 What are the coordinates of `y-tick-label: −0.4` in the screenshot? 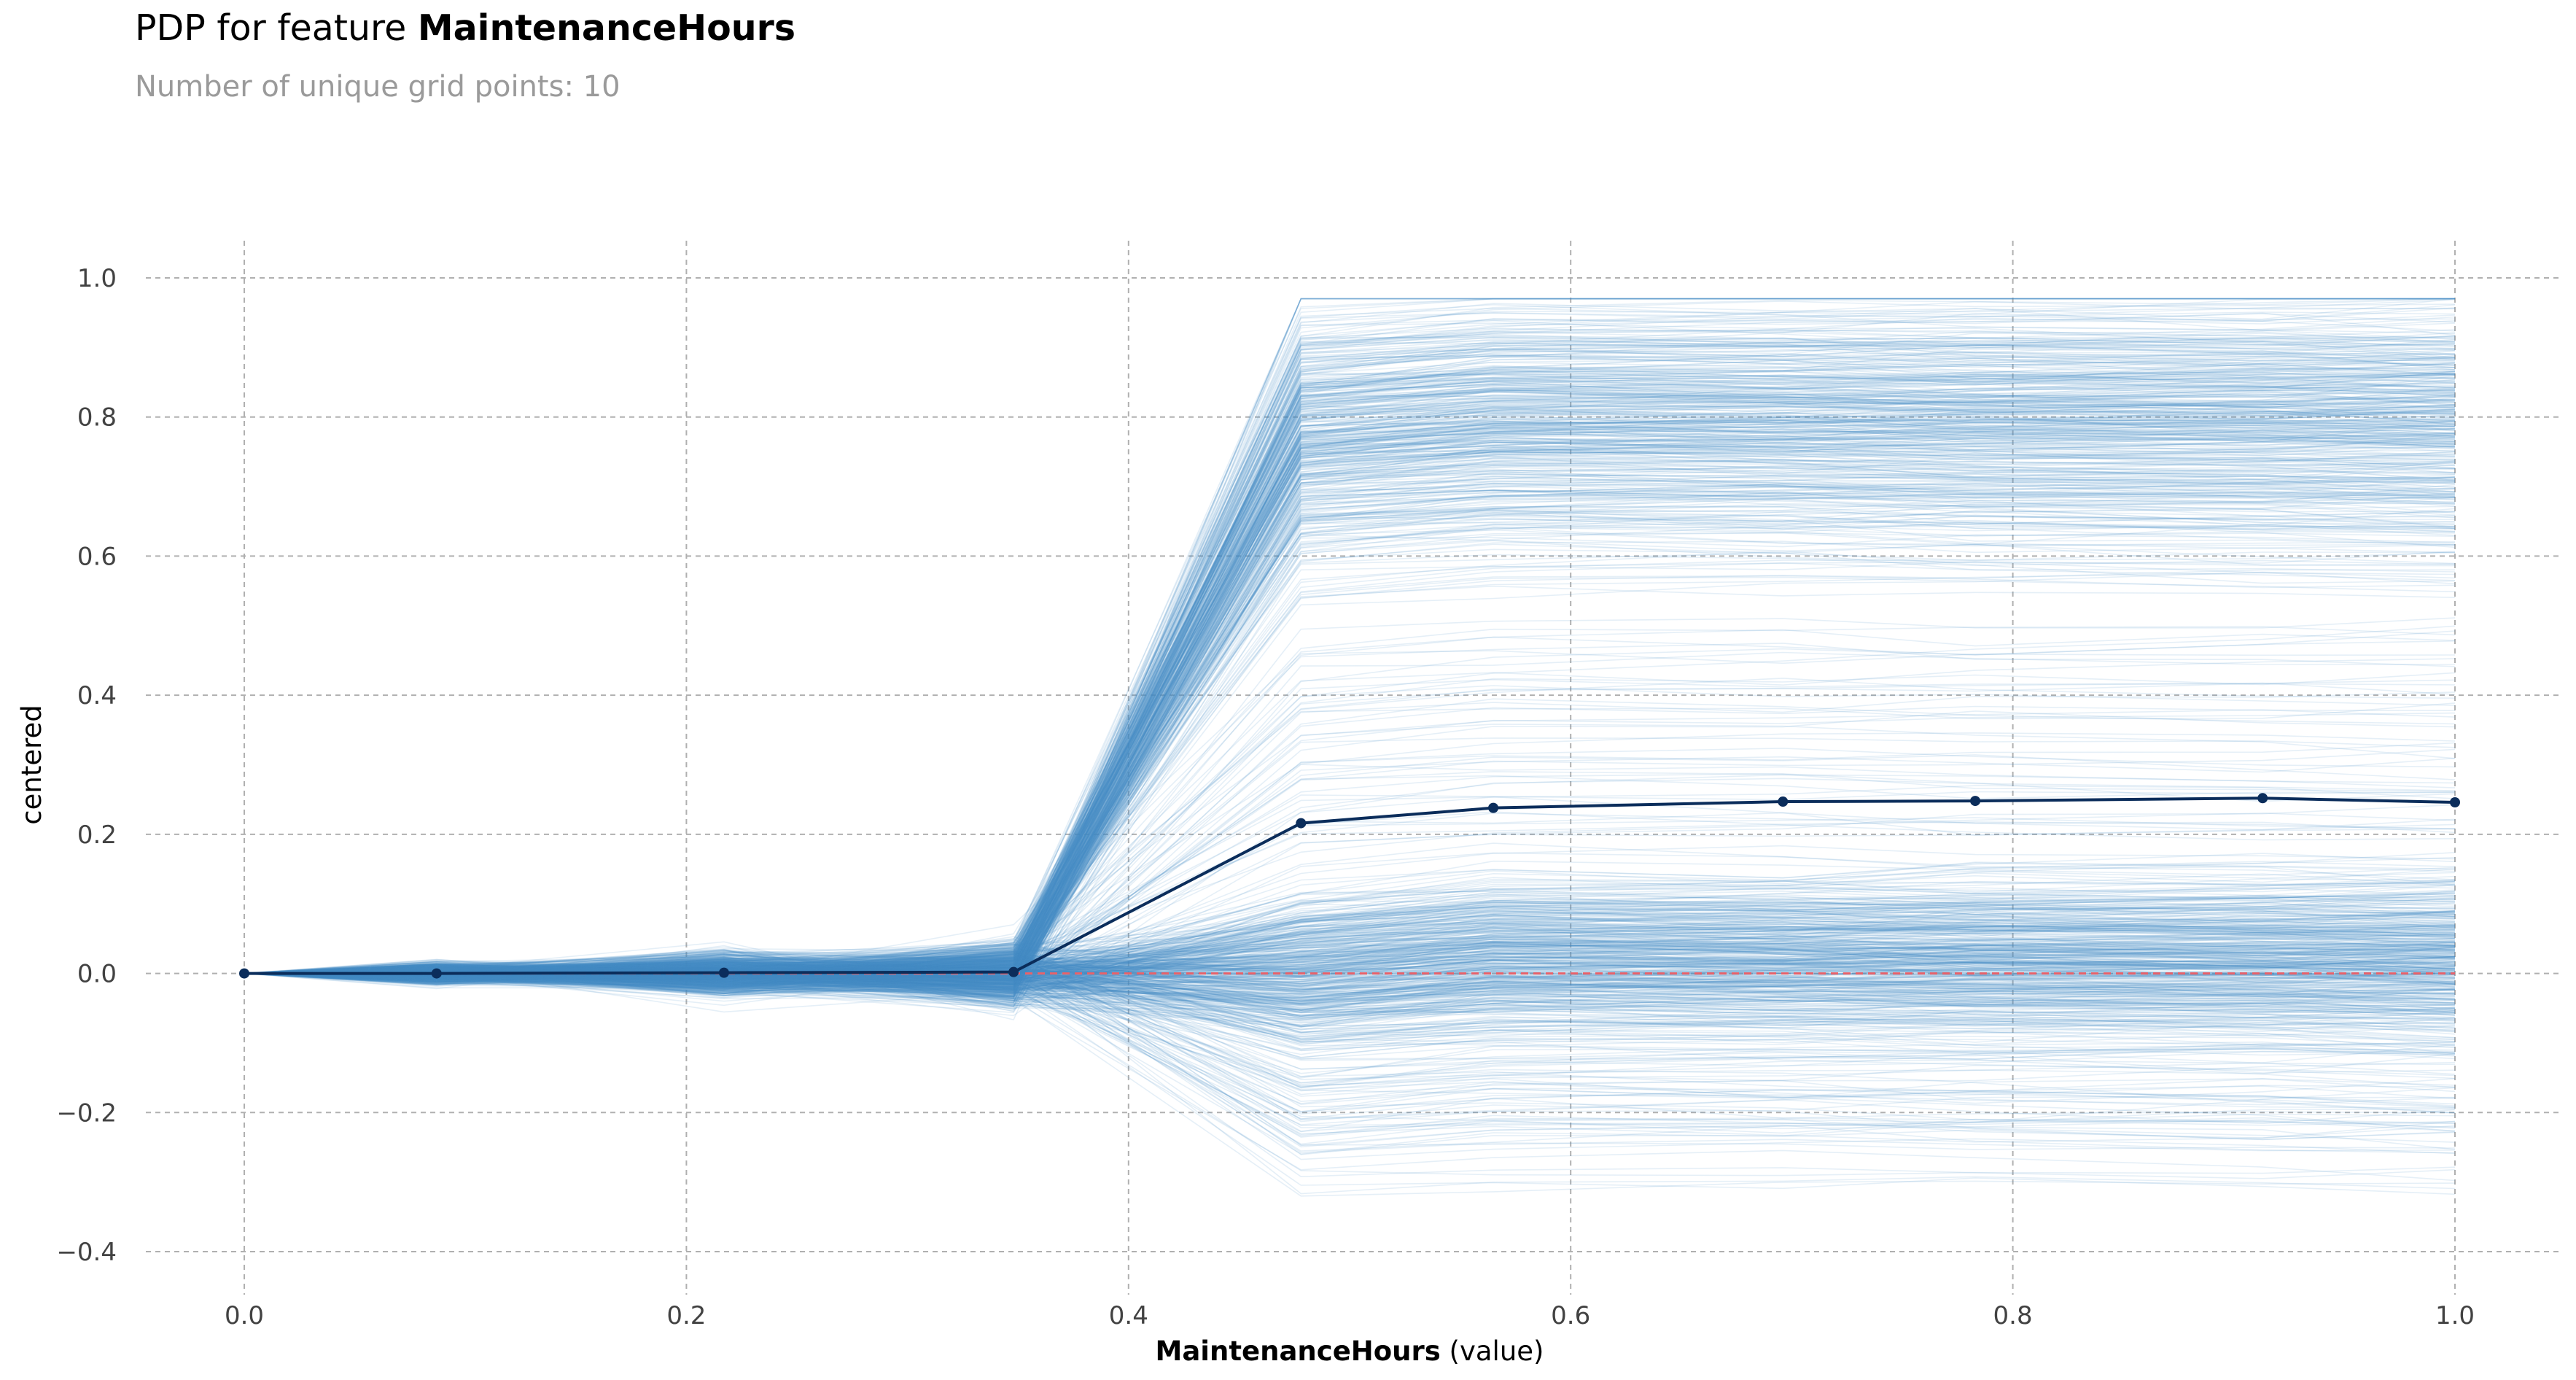 It's located at (86, 1252).